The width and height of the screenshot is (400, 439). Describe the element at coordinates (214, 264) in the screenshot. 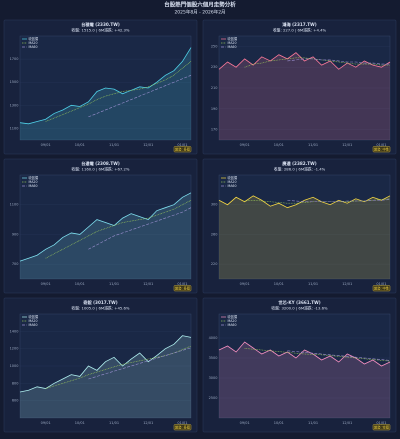

I see `y-tick-label: 220` at that location.